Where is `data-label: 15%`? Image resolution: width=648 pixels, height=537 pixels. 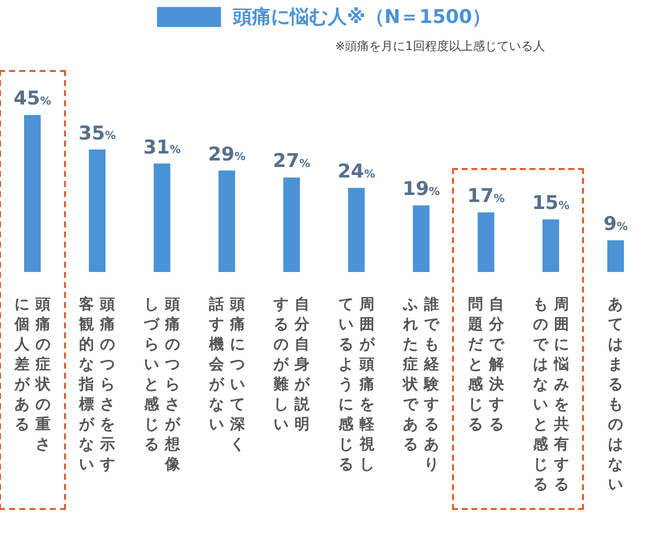 data-label: 15% is located at coordinates (551, 203).